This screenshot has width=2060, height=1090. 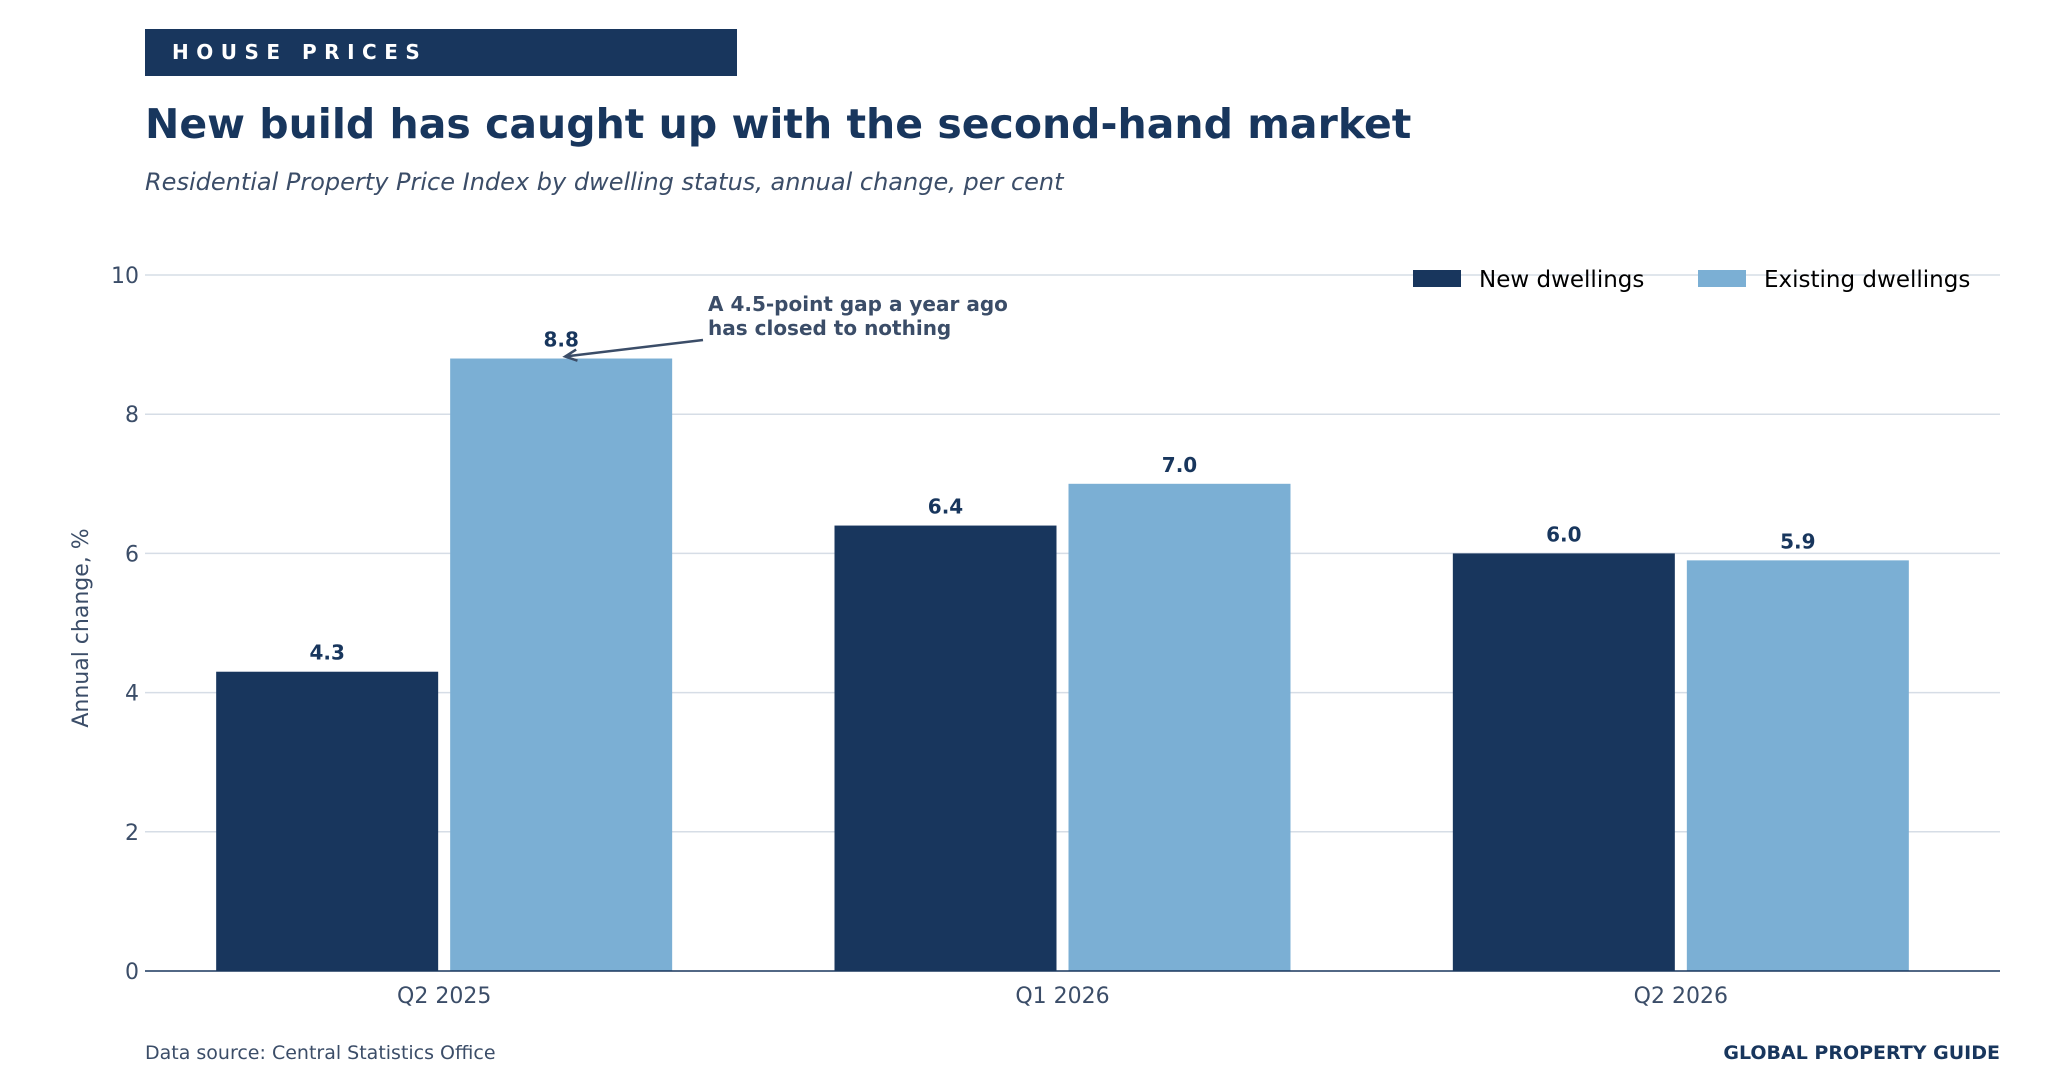 I want to click on annotation-arrow, so click(x=634, y=348).